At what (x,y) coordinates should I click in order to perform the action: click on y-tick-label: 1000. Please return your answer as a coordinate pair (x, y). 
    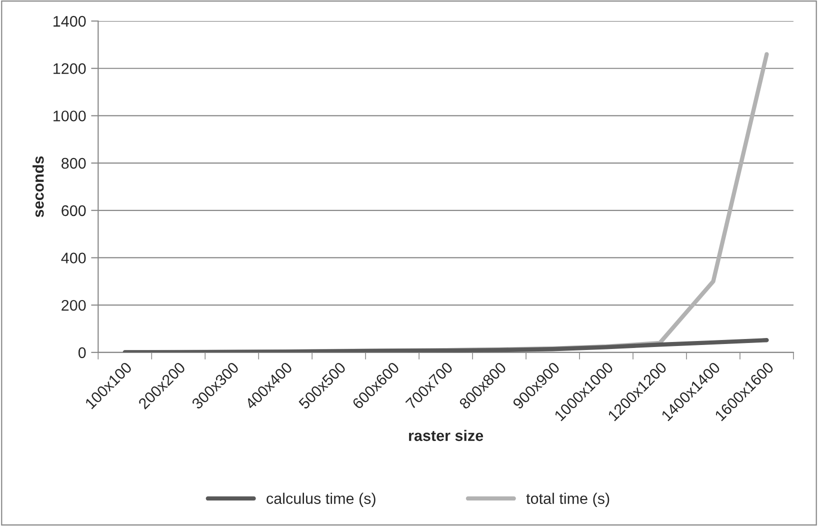
    Looking at the image, I should click on (70, 116).